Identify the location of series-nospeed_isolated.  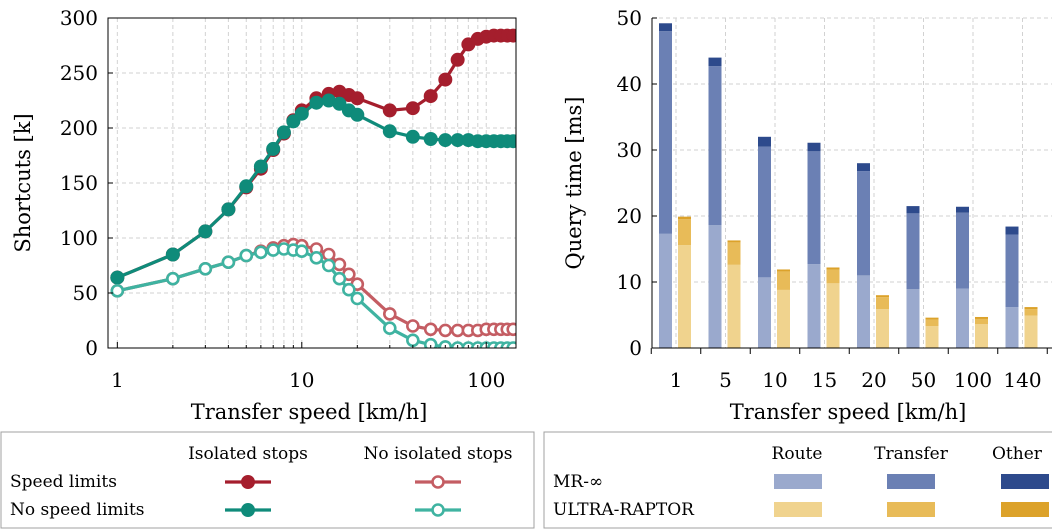
(313, 189).